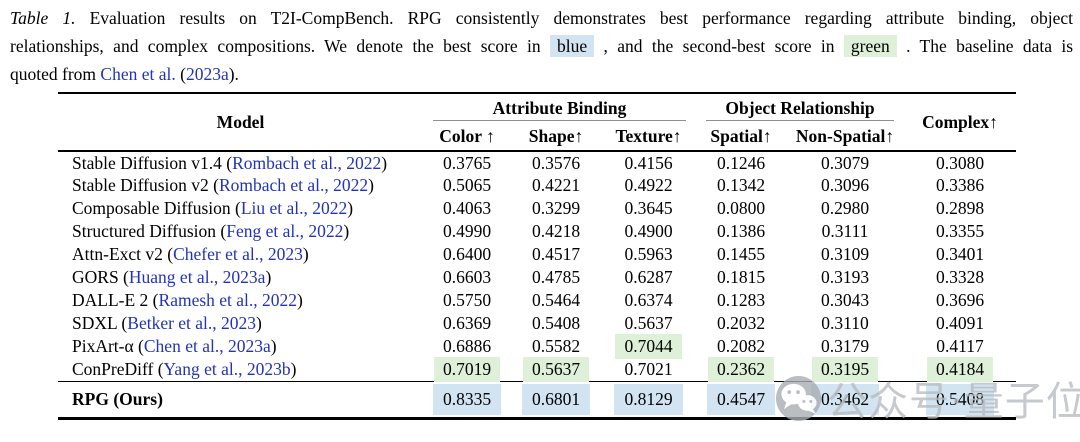  What do you see at coordinates (100, 277) in the screenshot?
I see `model-text: GORS (` at bounding box center [100, 277].